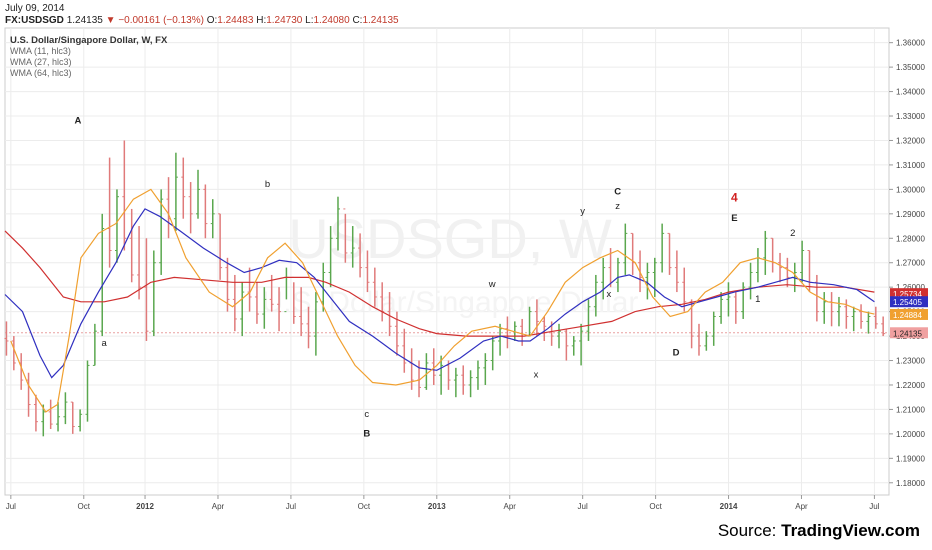 The image size is (932, 550). I want to click on x-tick-label: 2014, so click(729, 506).